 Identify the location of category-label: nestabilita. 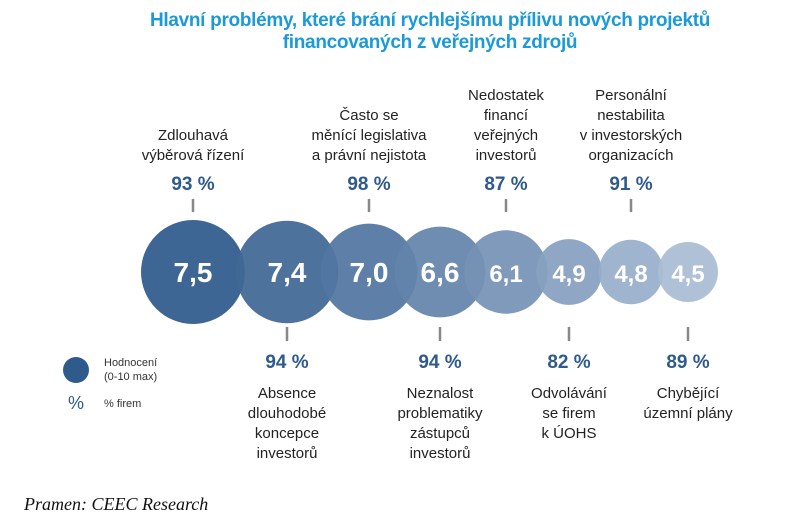
(631, 115).